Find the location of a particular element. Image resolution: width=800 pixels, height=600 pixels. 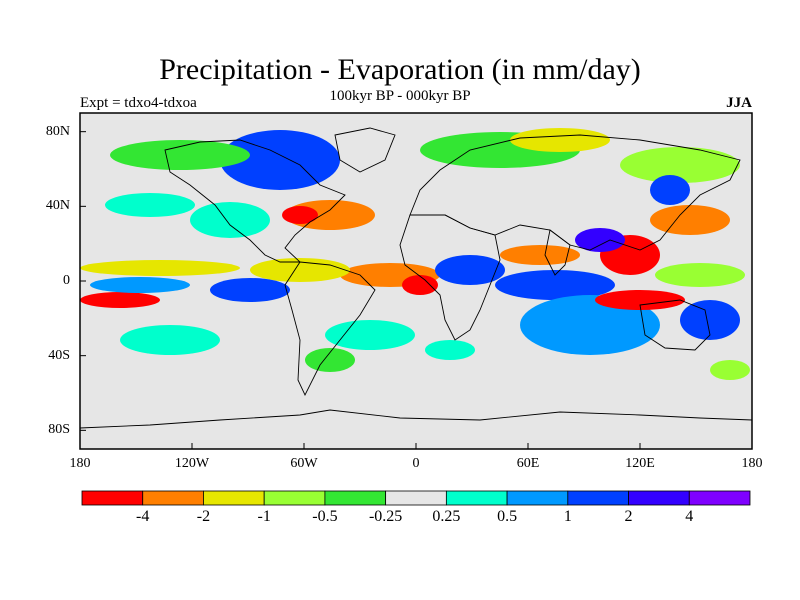

lon-tick-label: 60W is located at coordinates (304, 463).